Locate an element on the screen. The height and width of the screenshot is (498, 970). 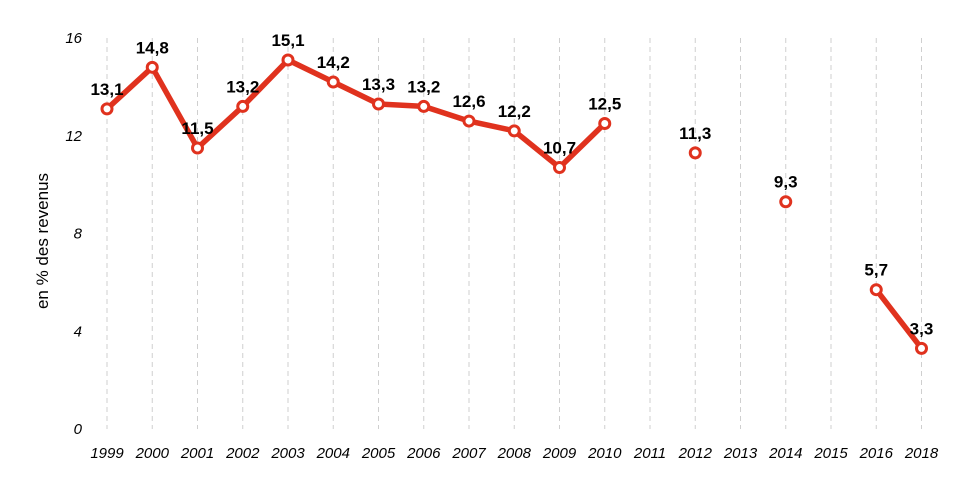
data-label: 13,1 is located at coordinates (106, 89).